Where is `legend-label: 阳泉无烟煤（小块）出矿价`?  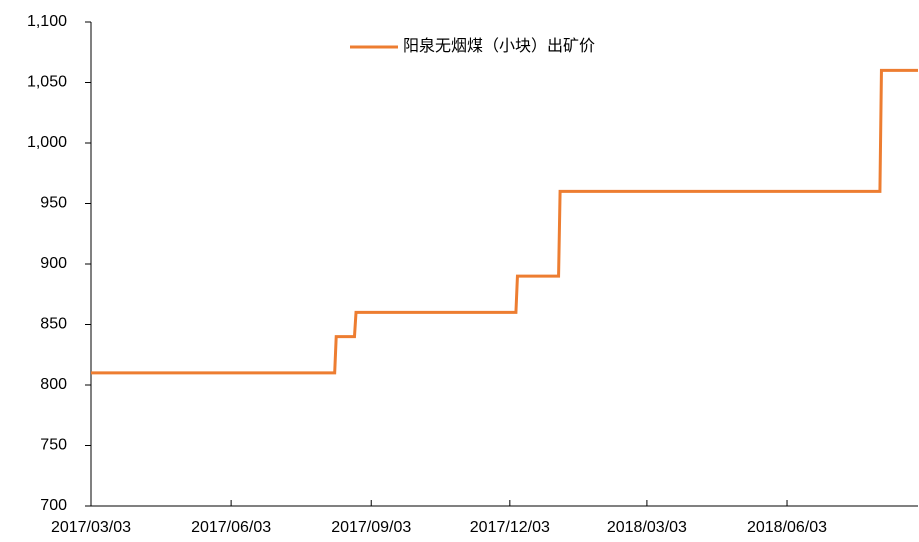 legend-label: 阳泉无烟煤（小块）出矿价 is located at coordinates (499, 46).